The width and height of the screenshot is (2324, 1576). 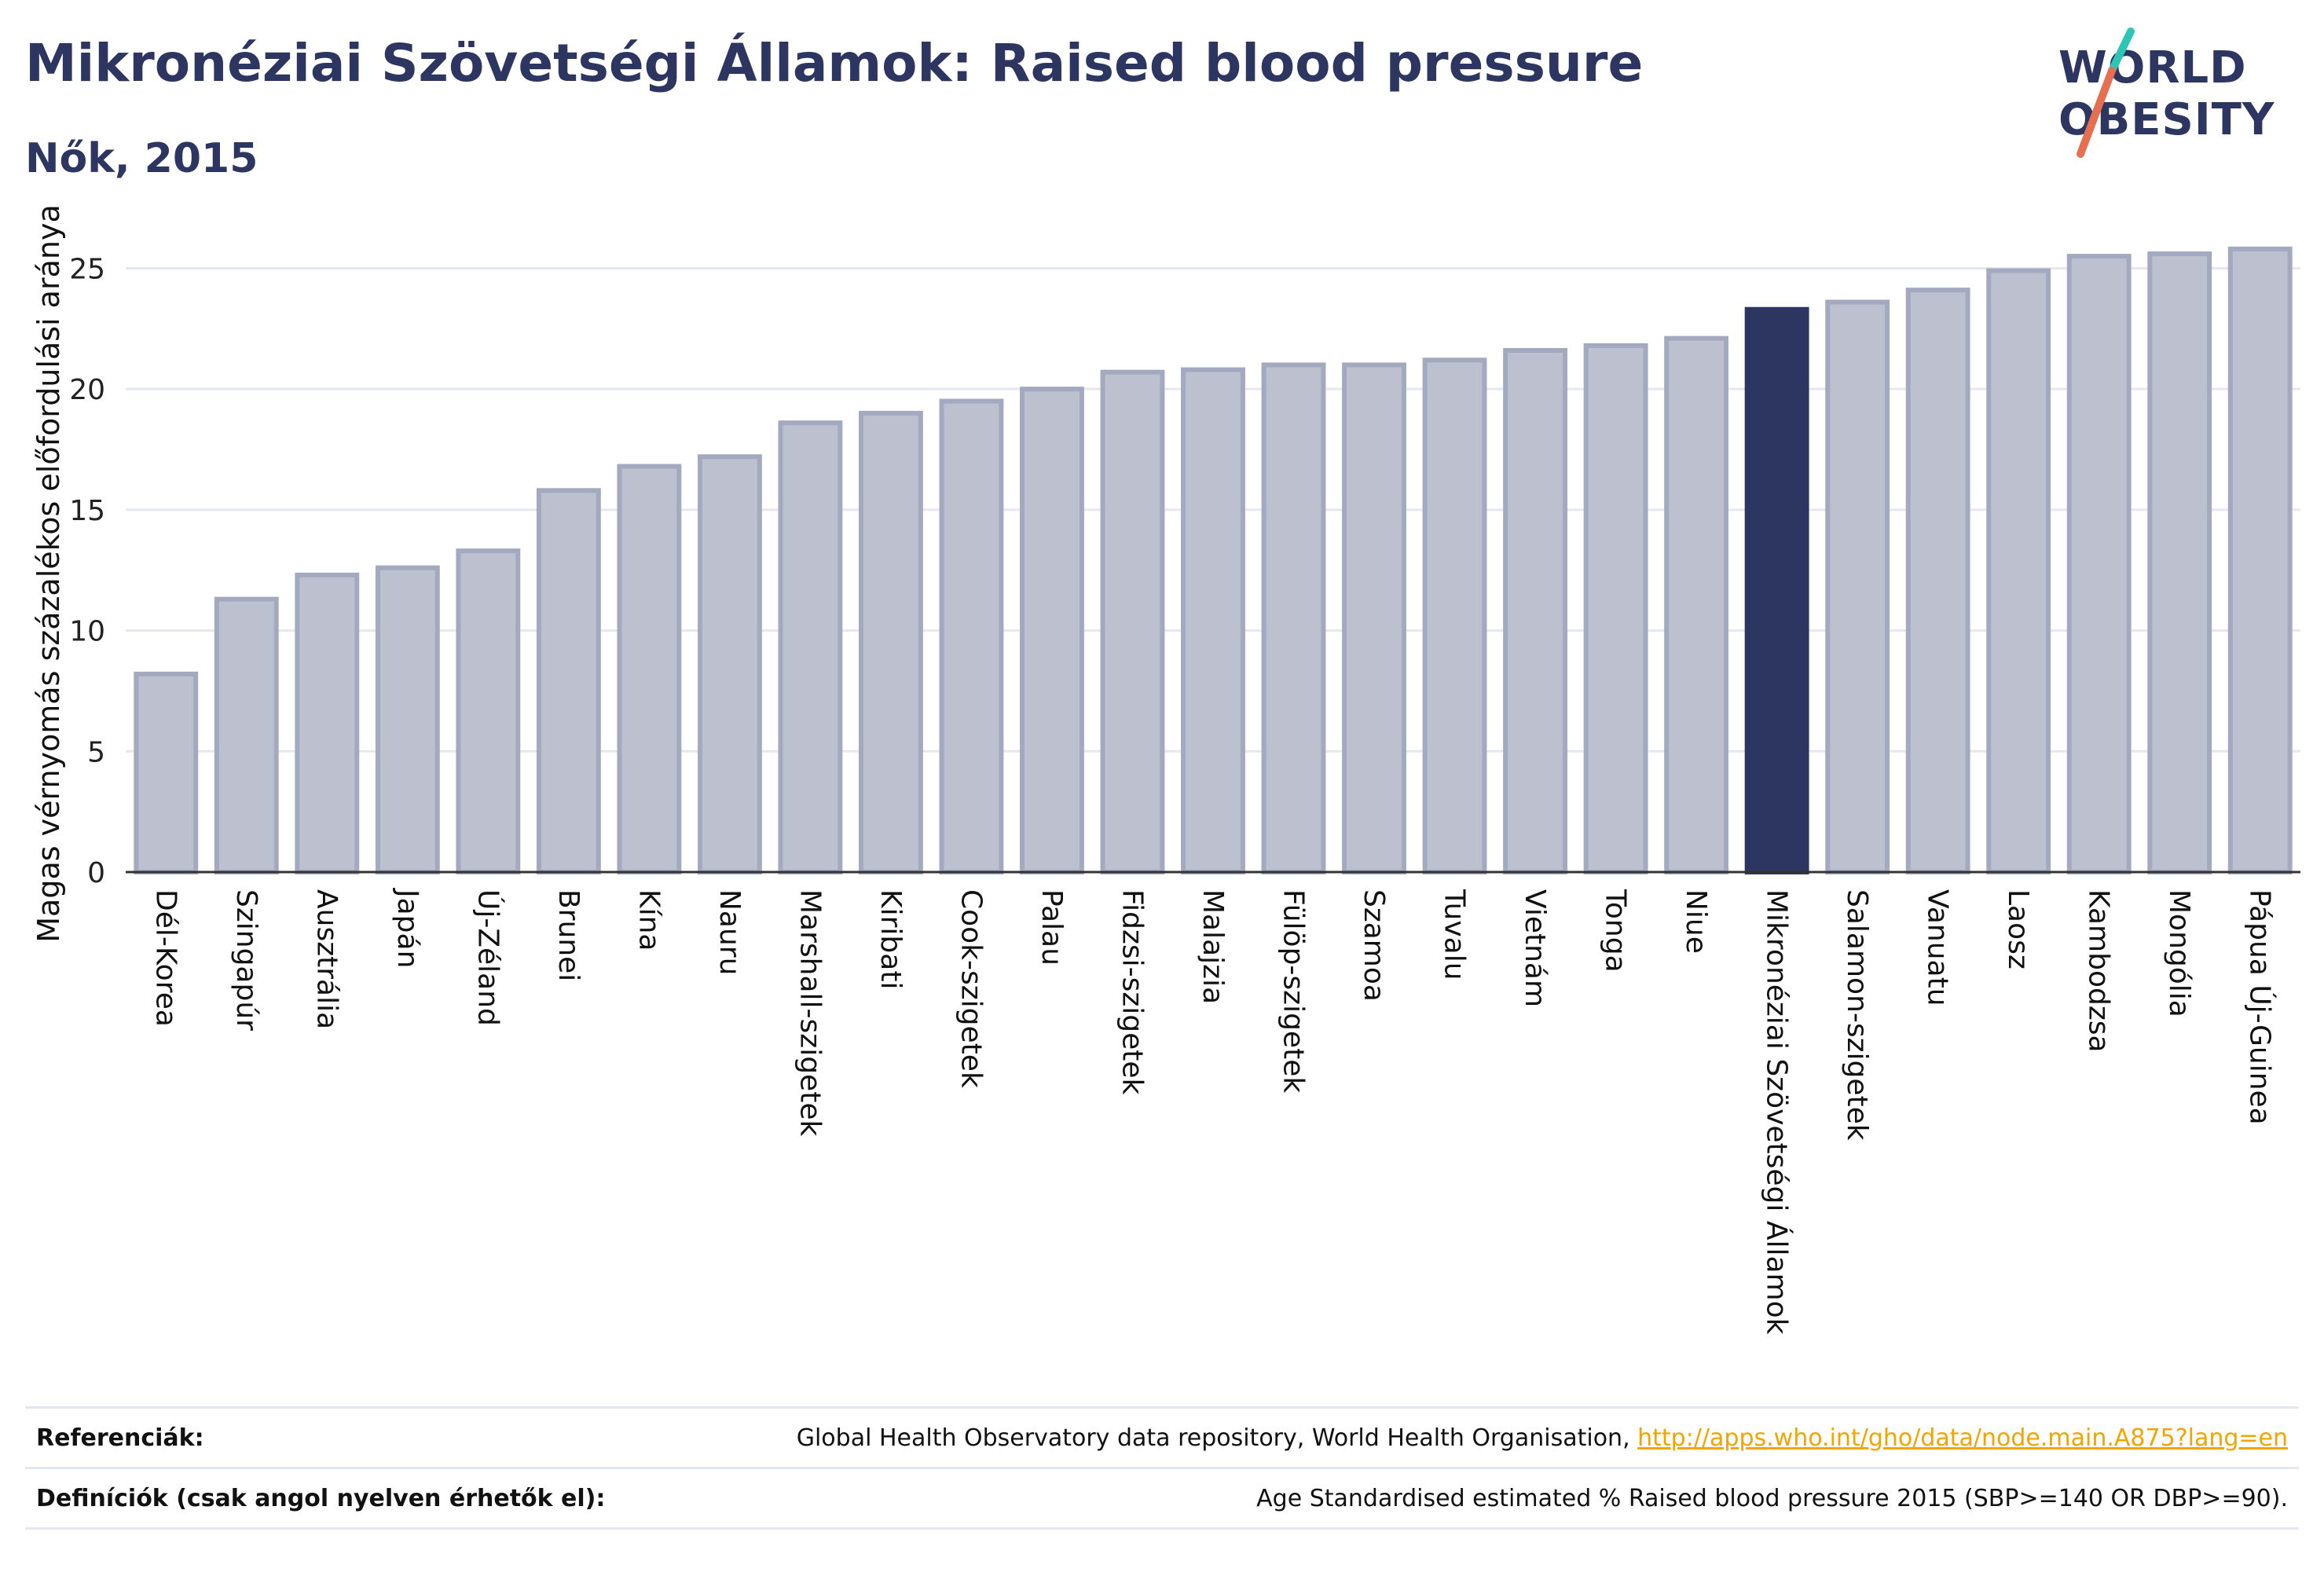 What do you see at coordinates (1213, 946) in the screenshot?
I see `x-tick-label: Malajzia` at bounding box center [1213, 946].